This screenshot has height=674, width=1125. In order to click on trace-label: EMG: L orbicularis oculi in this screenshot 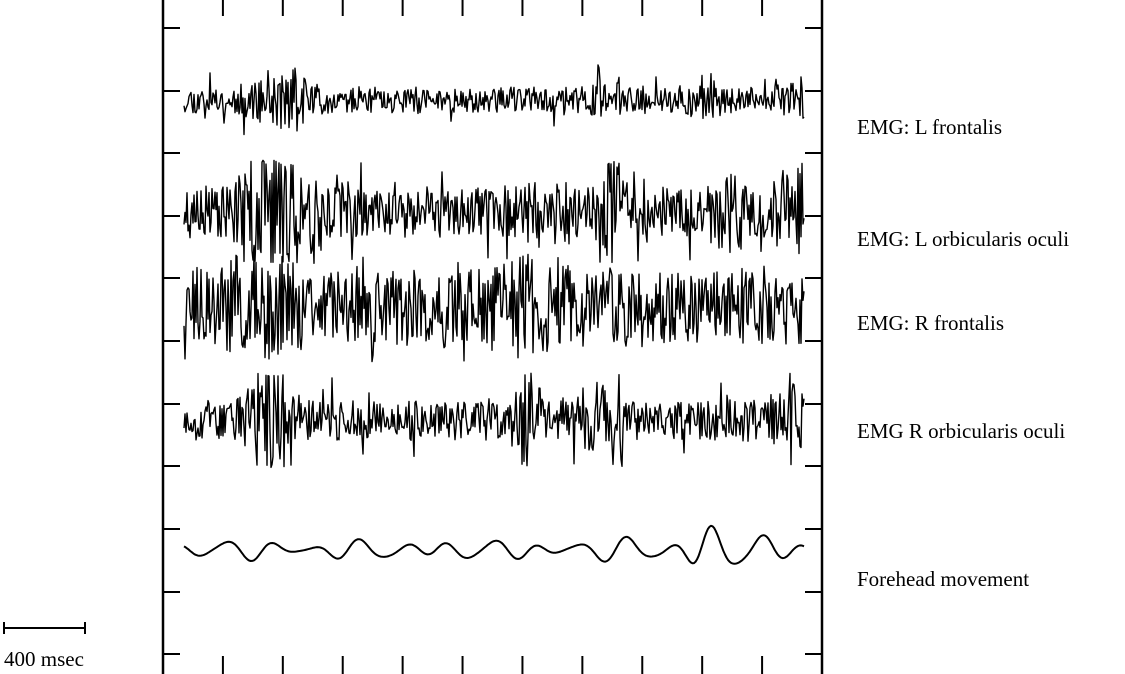, I will do `click(963, 239)`.